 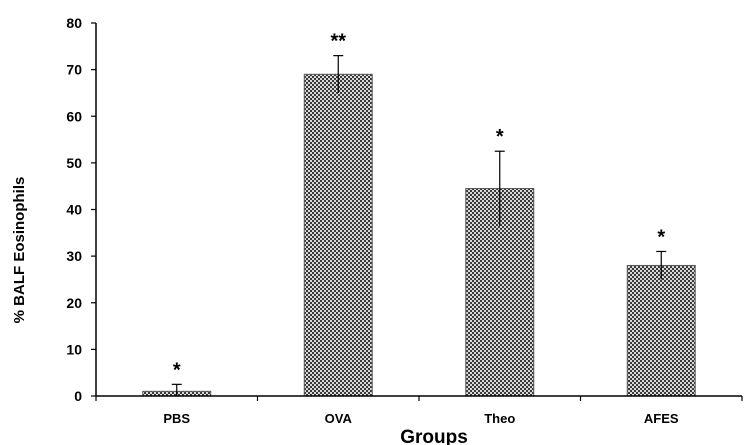 What do you see at coordinates (499, 418) in the screenshot?
I see `x-category-label-theo: Theo` at bounding box center [499, 418].